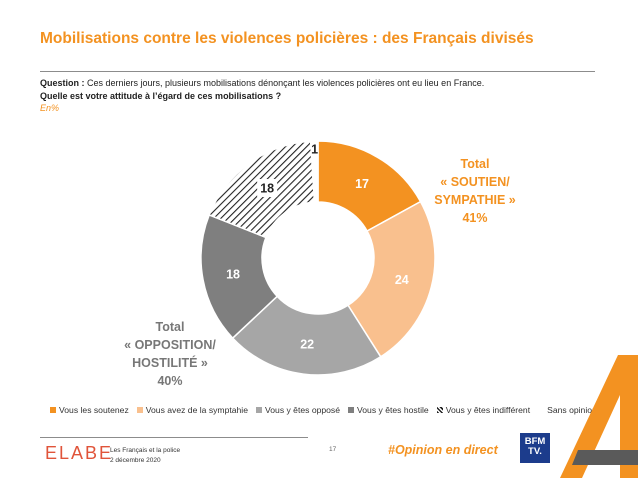 The image size is (638, 478). I want to click on footer-divider, so click(174, 437).